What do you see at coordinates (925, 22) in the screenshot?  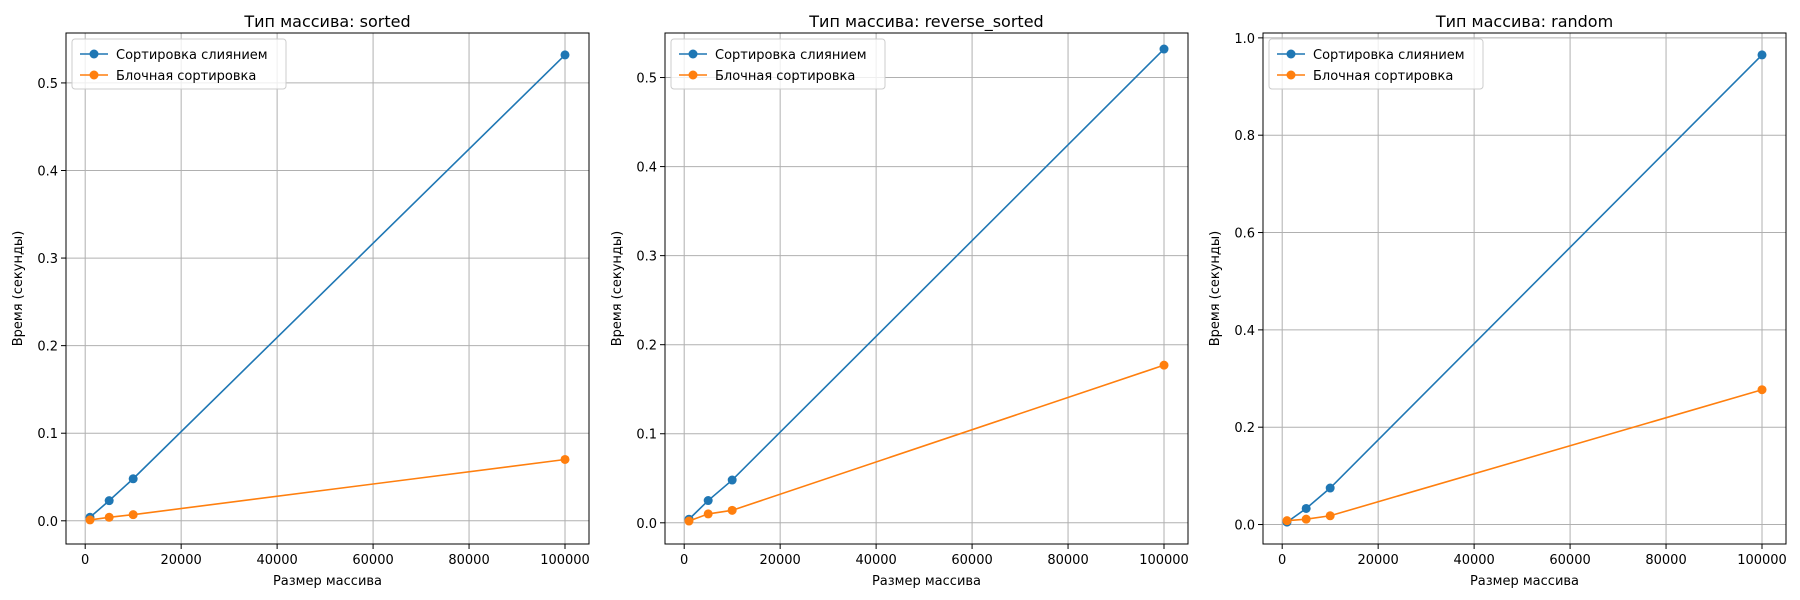 I see `chart-title: Тип массива: reverse_sorted` at bounding box center [925, 22].